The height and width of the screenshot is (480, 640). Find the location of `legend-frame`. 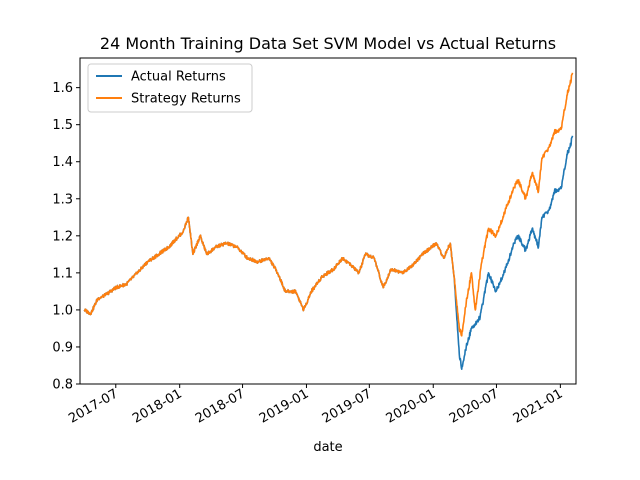

legend-frame is located at coordinates (170, 88).